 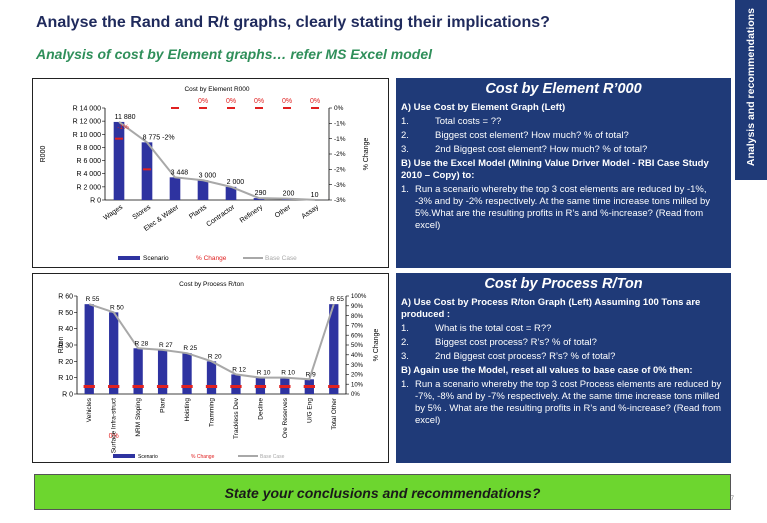 I want to click on x-tick-label: Plant, so click(x=163, y=405).